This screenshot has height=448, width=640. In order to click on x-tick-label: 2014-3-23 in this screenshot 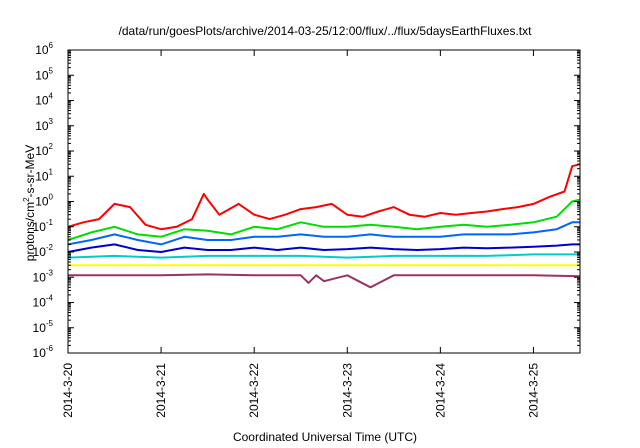, I will do `click(347, 390)`.